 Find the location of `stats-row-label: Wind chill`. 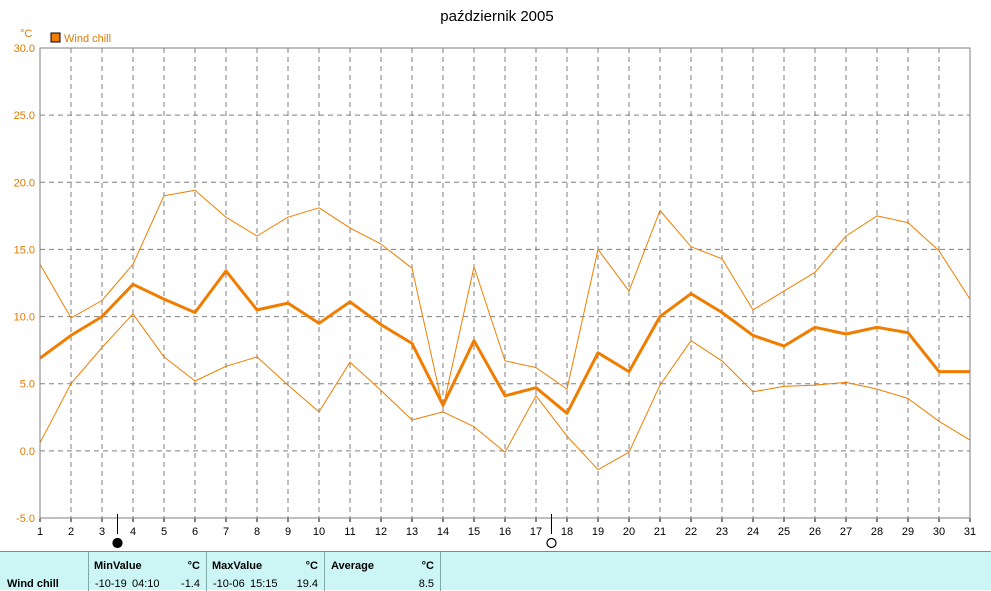

stats-row-label: Wind chill is located at coordinates (33, 584).